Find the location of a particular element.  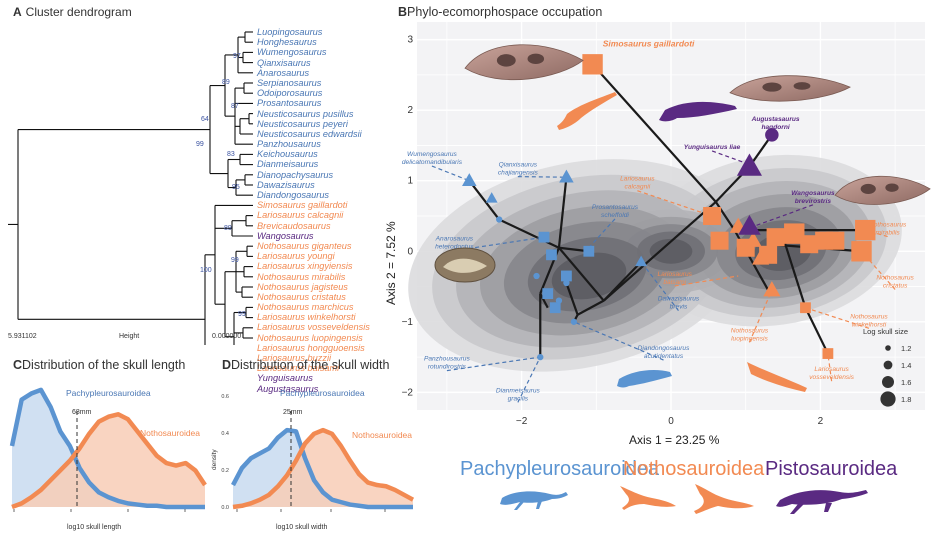

density-curve is located at coordinates (109, 461).